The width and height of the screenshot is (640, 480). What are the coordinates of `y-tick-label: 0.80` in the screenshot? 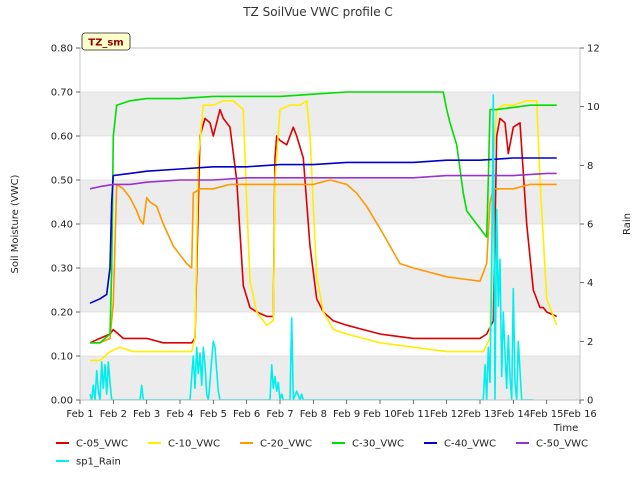 It's located at (62, 49).